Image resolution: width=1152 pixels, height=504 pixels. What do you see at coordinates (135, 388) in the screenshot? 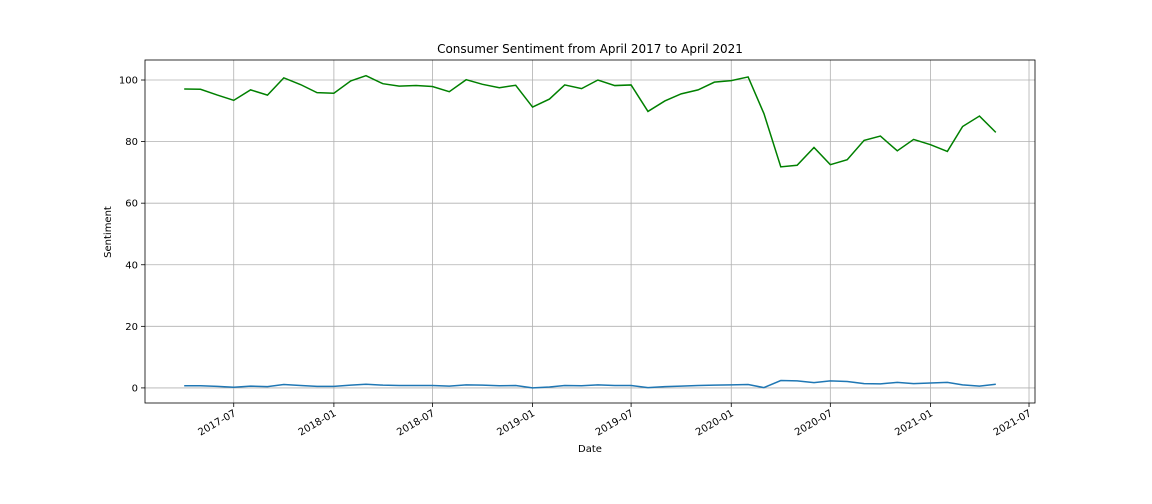
I see `y-tick-label: 0` at bounding box center [135, 388].